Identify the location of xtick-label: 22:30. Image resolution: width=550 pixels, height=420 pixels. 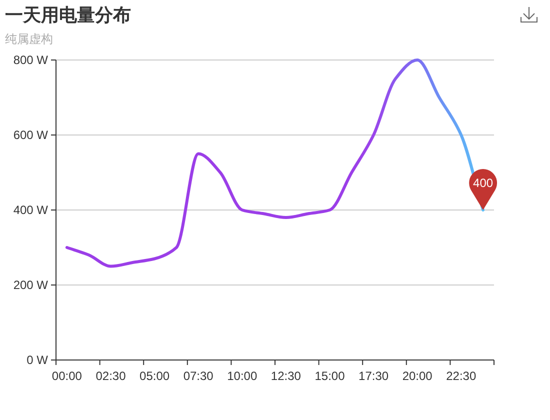
(461, 376).